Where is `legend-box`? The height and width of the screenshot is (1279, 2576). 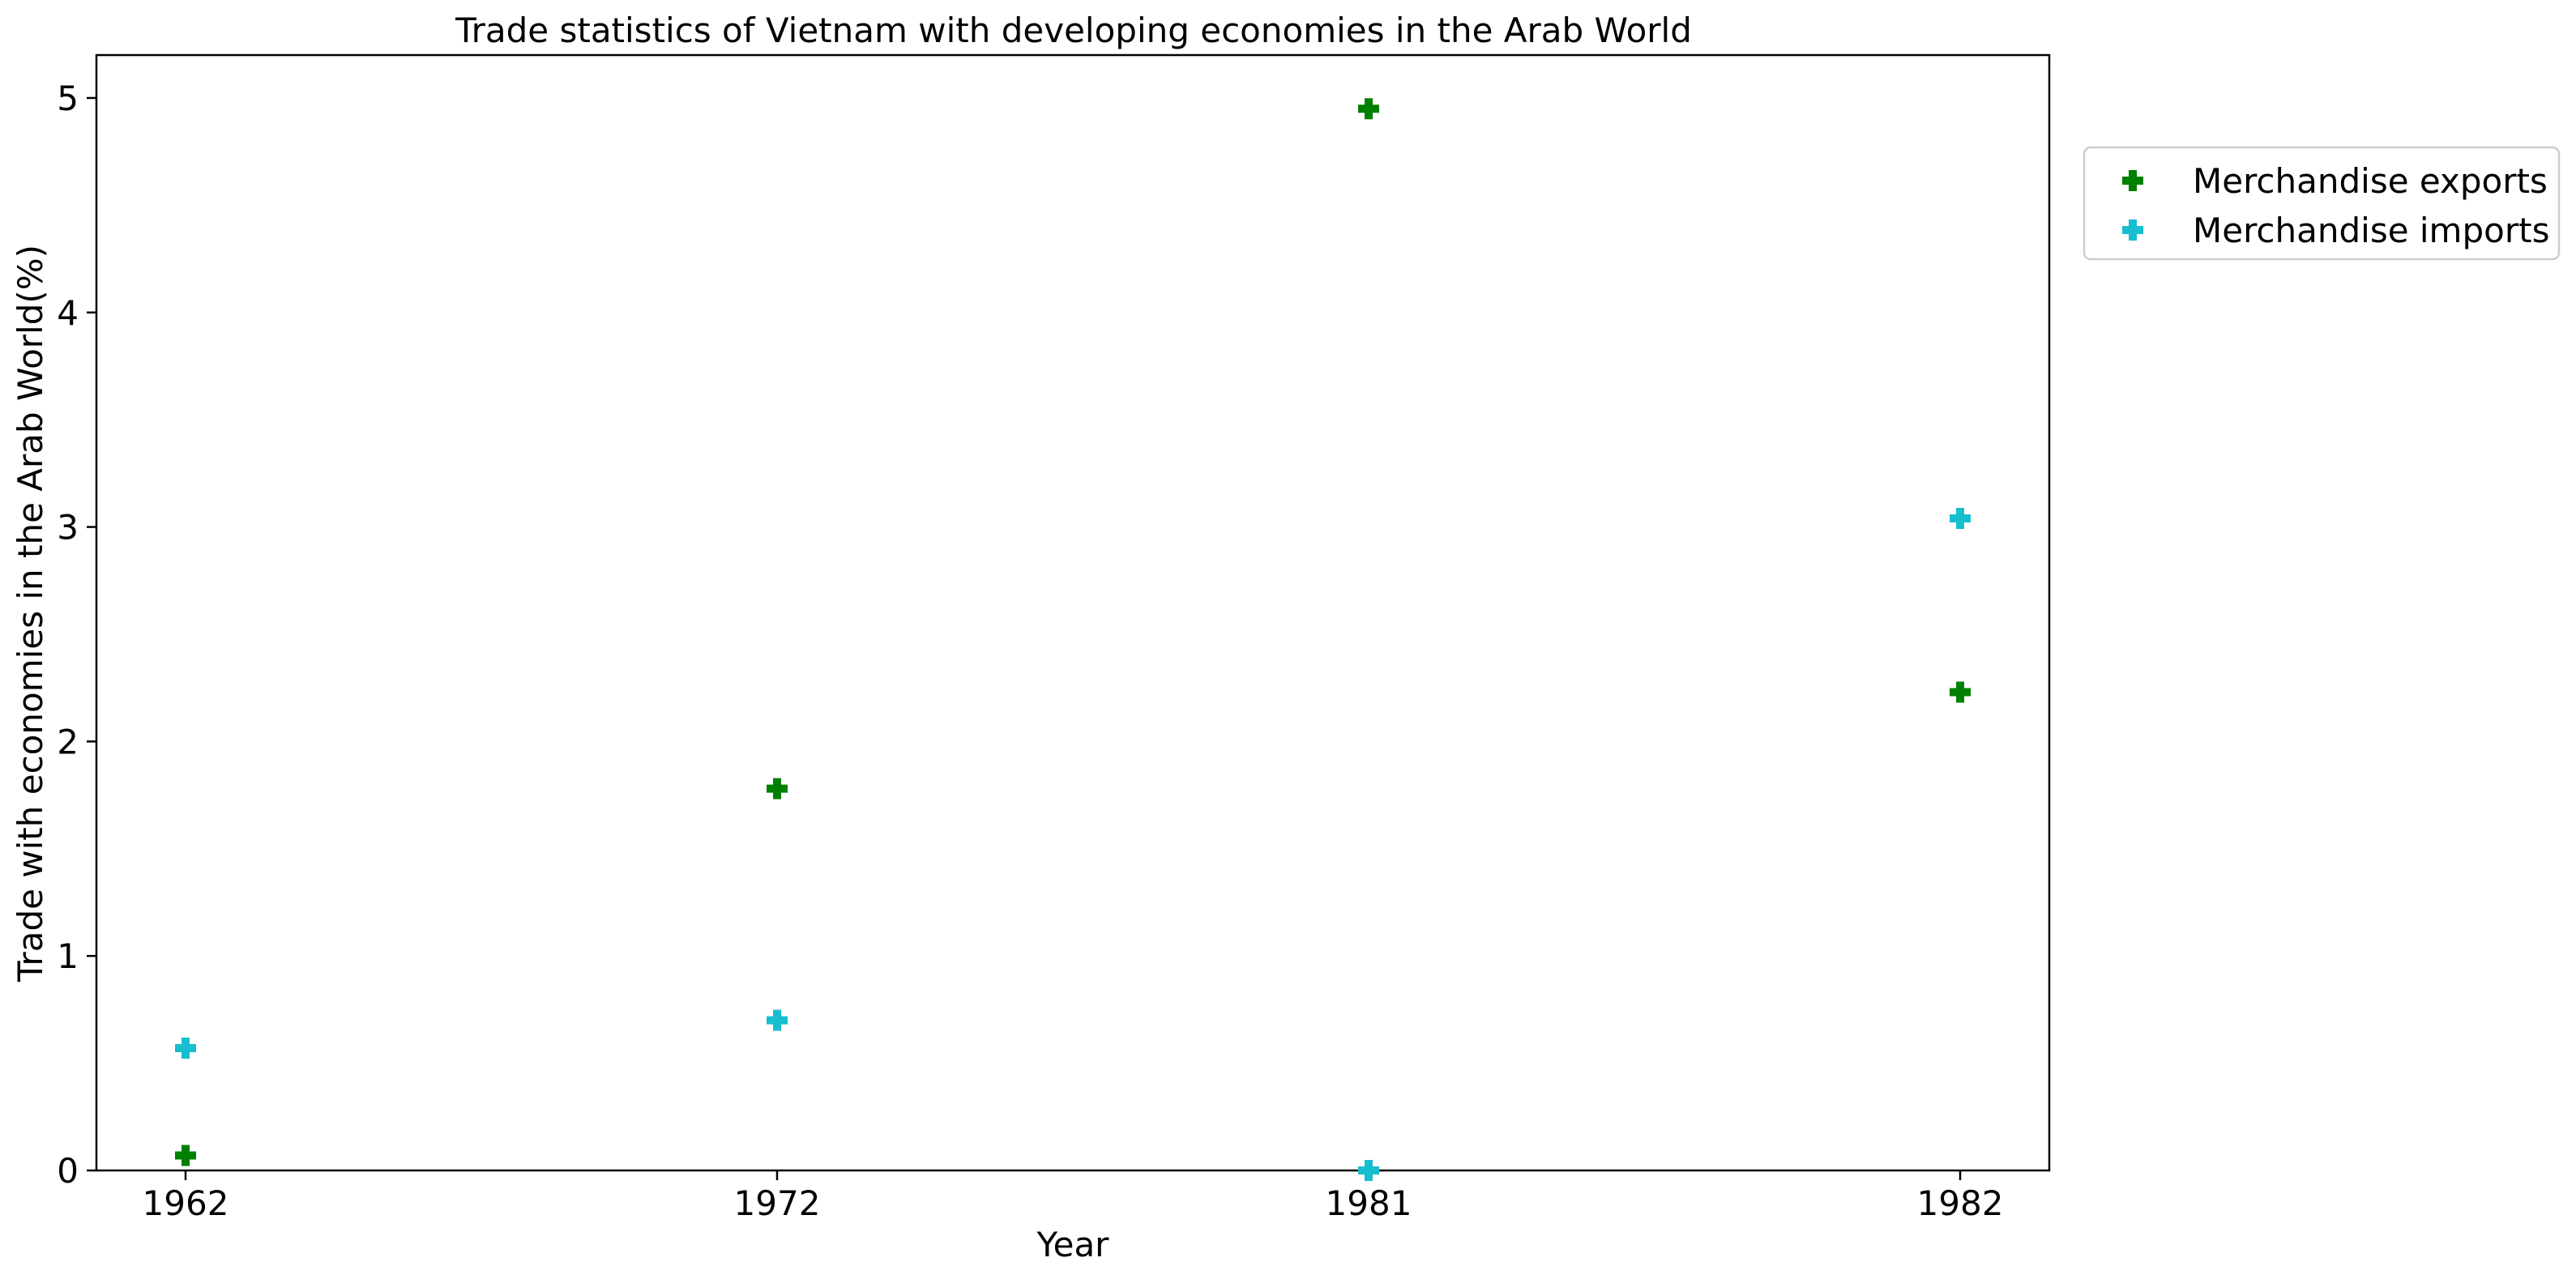 legend-box is located at coordinates (2322, 203).